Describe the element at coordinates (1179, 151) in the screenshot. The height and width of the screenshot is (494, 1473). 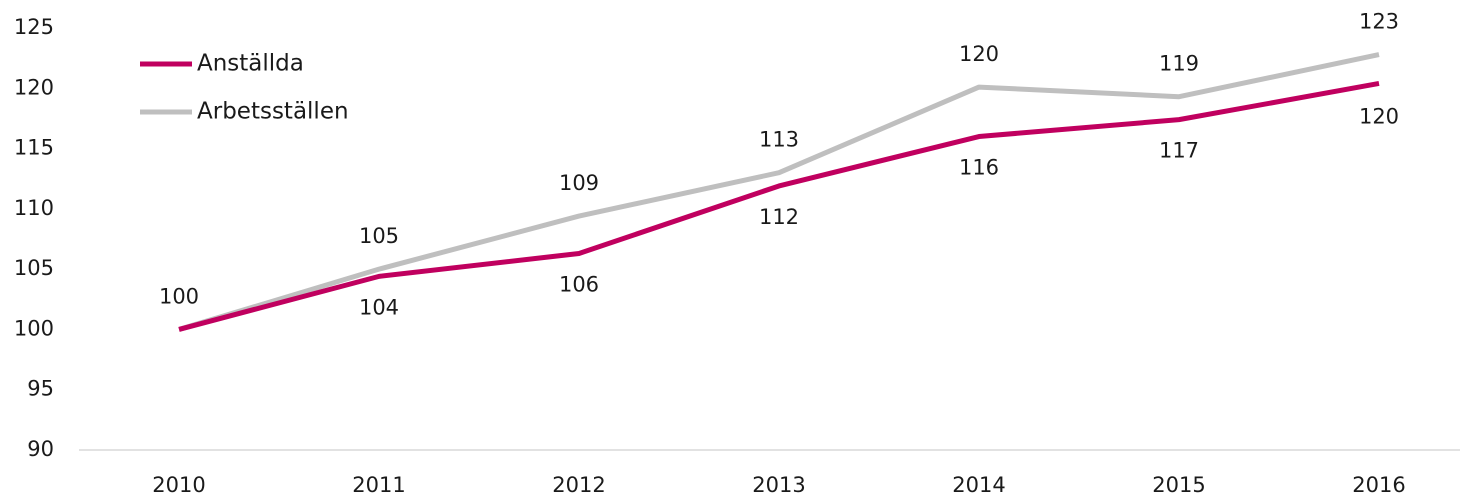
I see `data-label: 117` at that location.